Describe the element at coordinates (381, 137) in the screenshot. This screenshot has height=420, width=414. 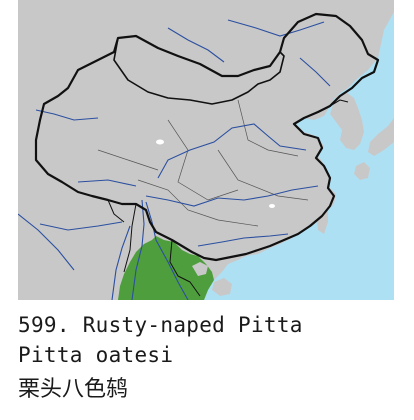
I see `land-japan` at that location.